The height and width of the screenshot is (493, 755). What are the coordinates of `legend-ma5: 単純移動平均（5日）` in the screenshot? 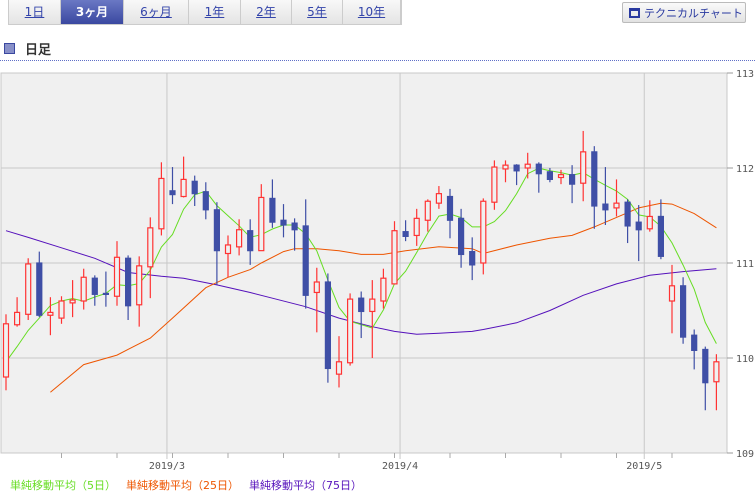 It's located at (63, 485).